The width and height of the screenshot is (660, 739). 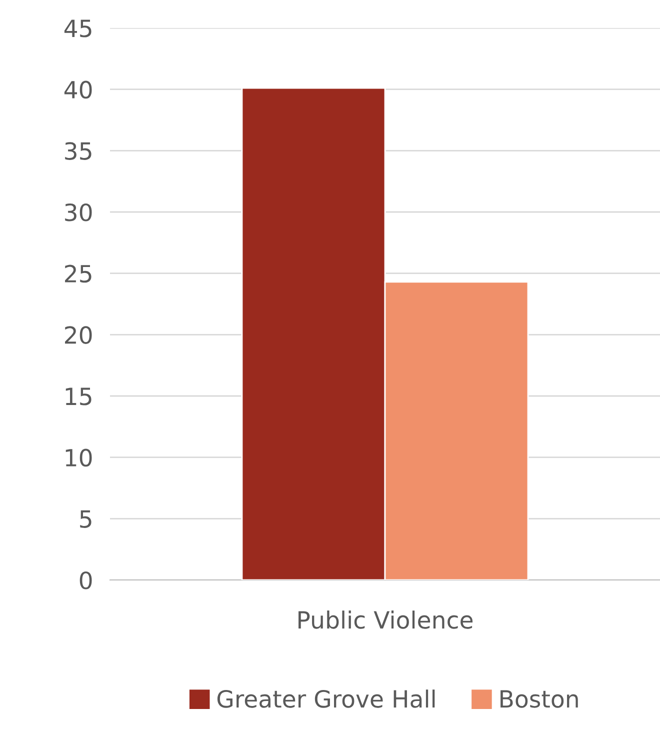 I want to click on y-tick-label: 5, so click(x=86, y=519).